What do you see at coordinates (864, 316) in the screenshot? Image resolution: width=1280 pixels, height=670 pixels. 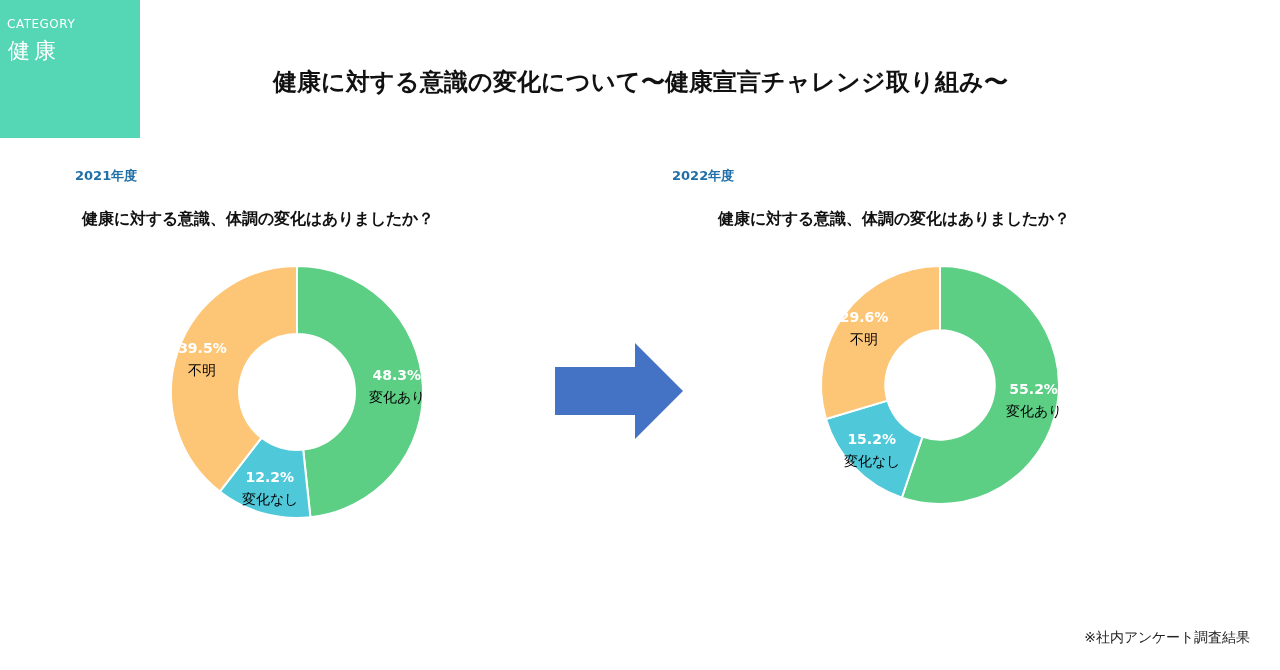 I see `data-label: 29.6%` at bounding box center [864, 316].